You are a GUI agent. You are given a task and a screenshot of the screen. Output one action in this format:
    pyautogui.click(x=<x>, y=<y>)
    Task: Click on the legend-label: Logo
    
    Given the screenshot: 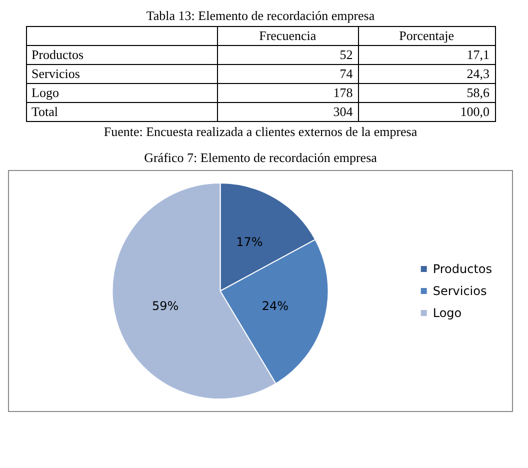 What is the action you would take?
    pyautogui.click(x=447, y=313)
    